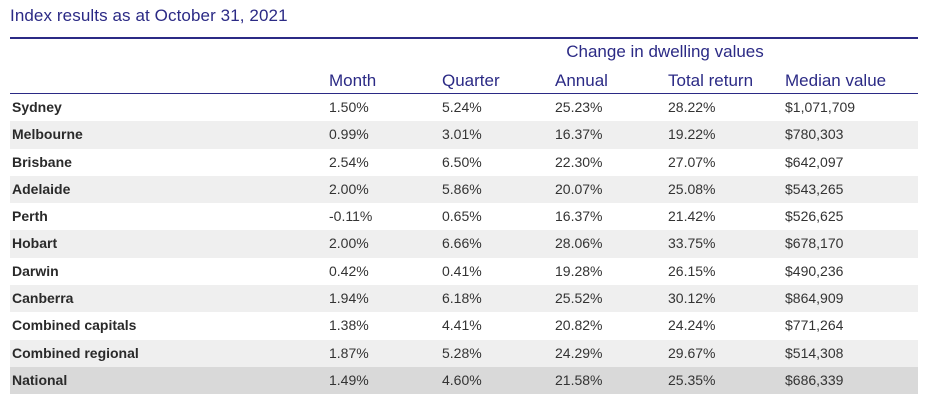 The image size is (928, 409). I want to click on cell-annual: 20.82%, so click(579, 325).